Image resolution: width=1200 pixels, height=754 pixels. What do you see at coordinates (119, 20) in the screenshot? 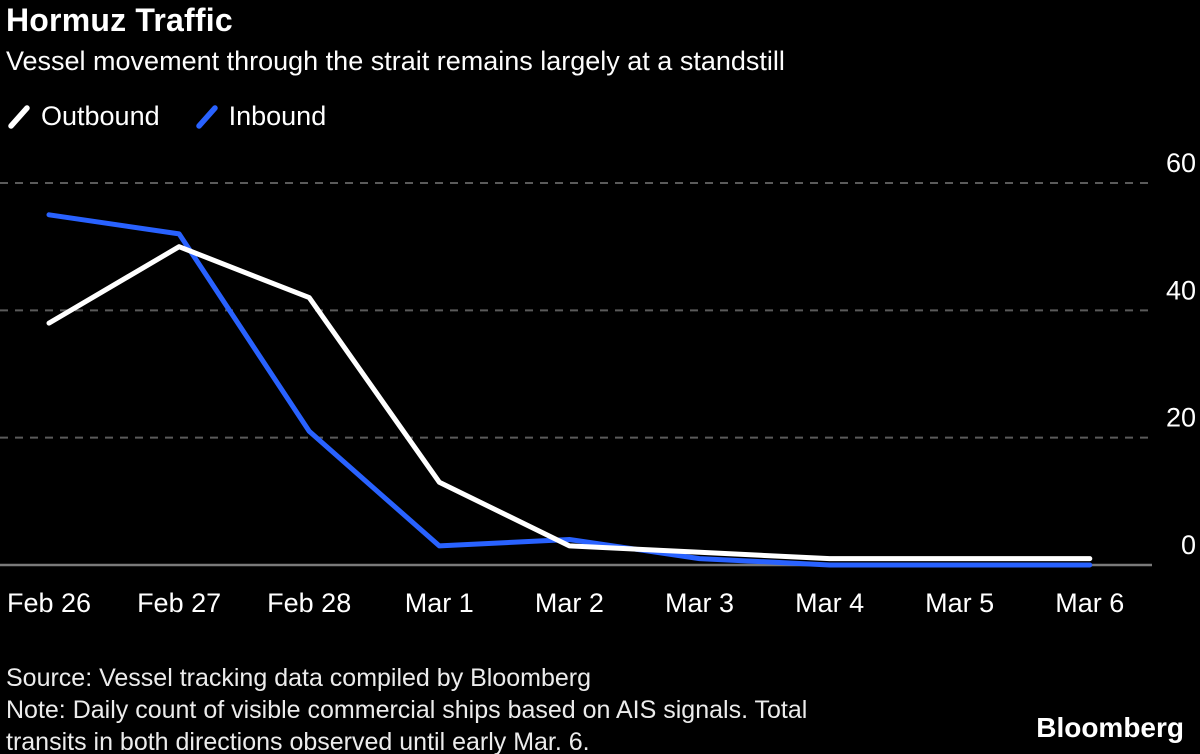
I see `chart-title: Hormuz Traffic` at bounding box center [119, 20].